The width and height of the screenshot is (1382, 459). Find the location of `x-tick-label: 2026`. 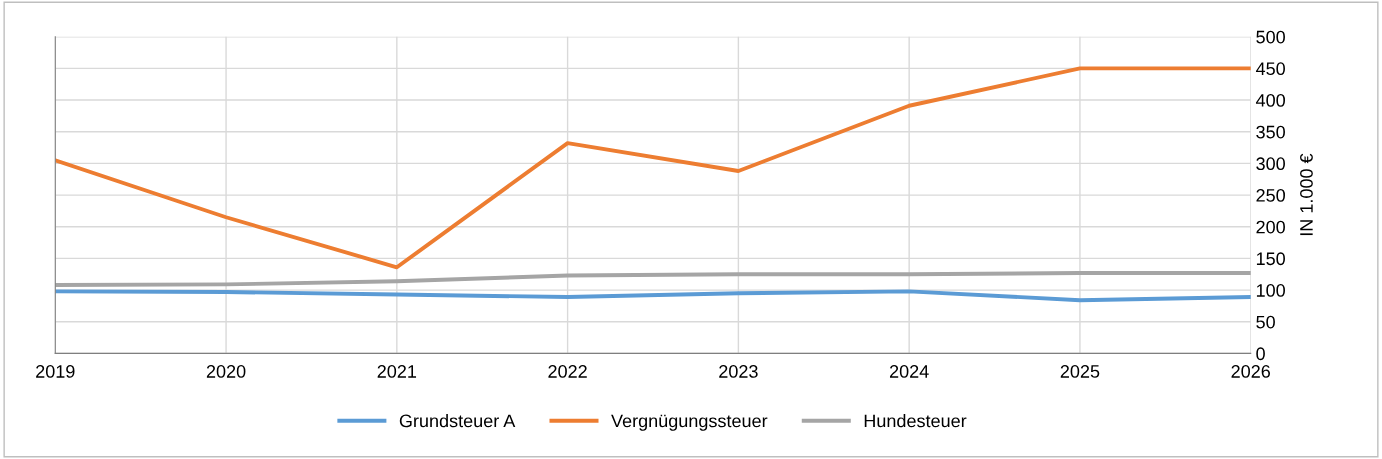

x-tick-label: 2026 is located at coordinates (1250, 371).